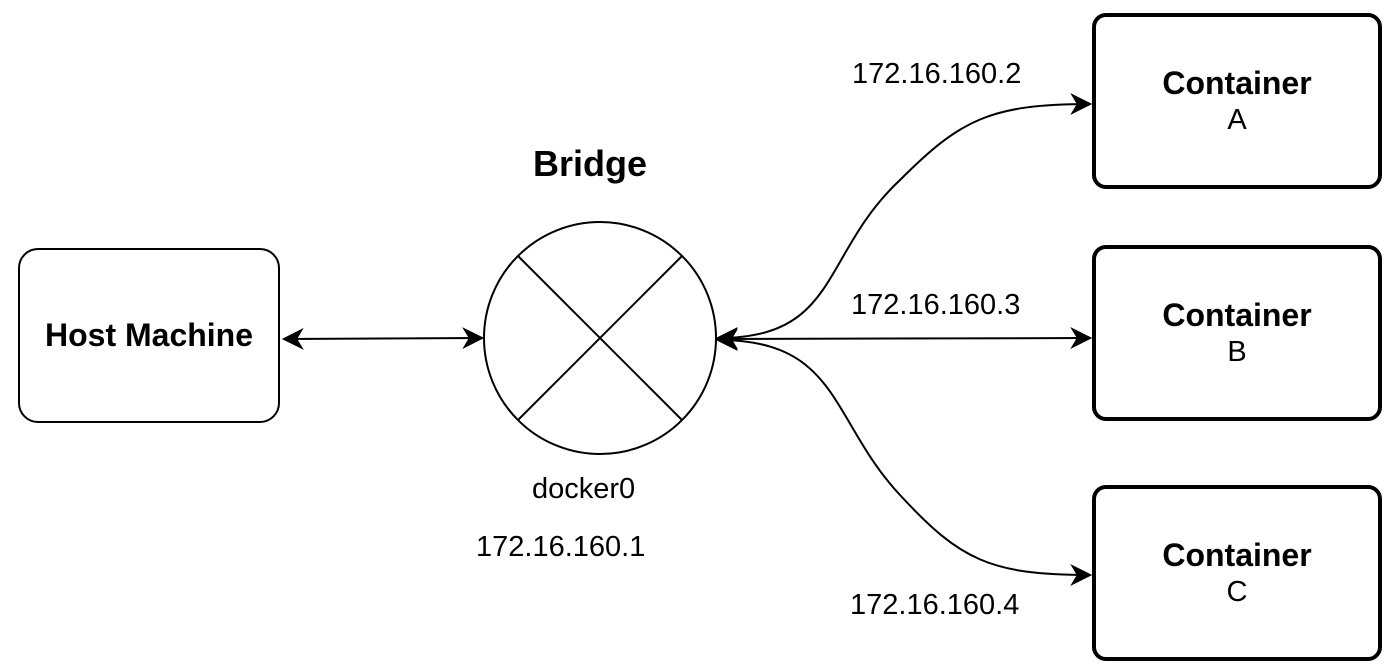  Describe the element at coordinates (590, 163) in the screenshot. I see `bridge-title: Bridge` at that location.